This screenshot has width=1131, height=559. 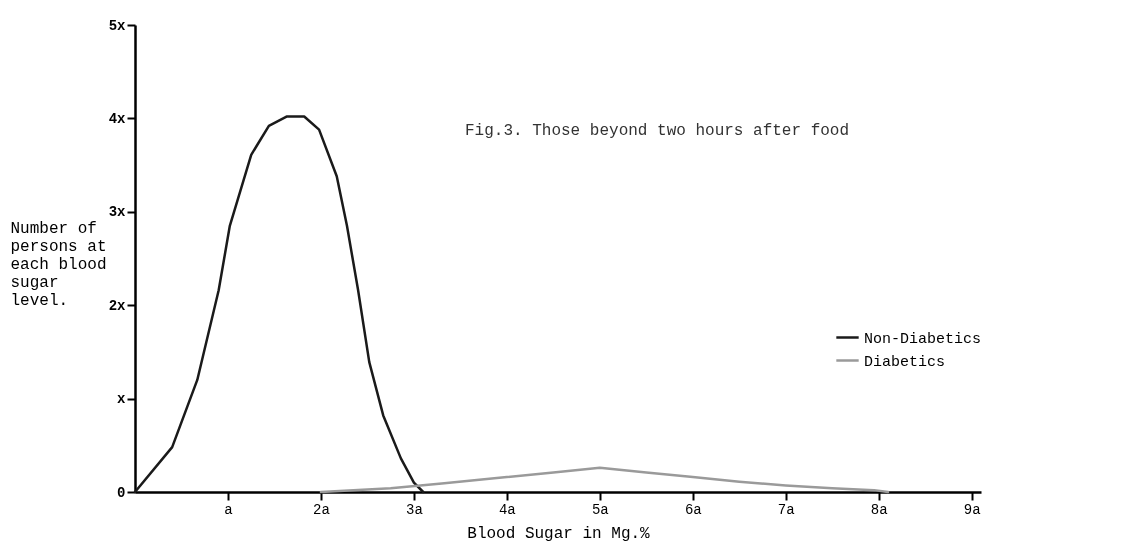 What do you see at coordinates (972, 509) in the screenshot?
I see `x-tick-label: 9a` at bounding box center [972, 509].